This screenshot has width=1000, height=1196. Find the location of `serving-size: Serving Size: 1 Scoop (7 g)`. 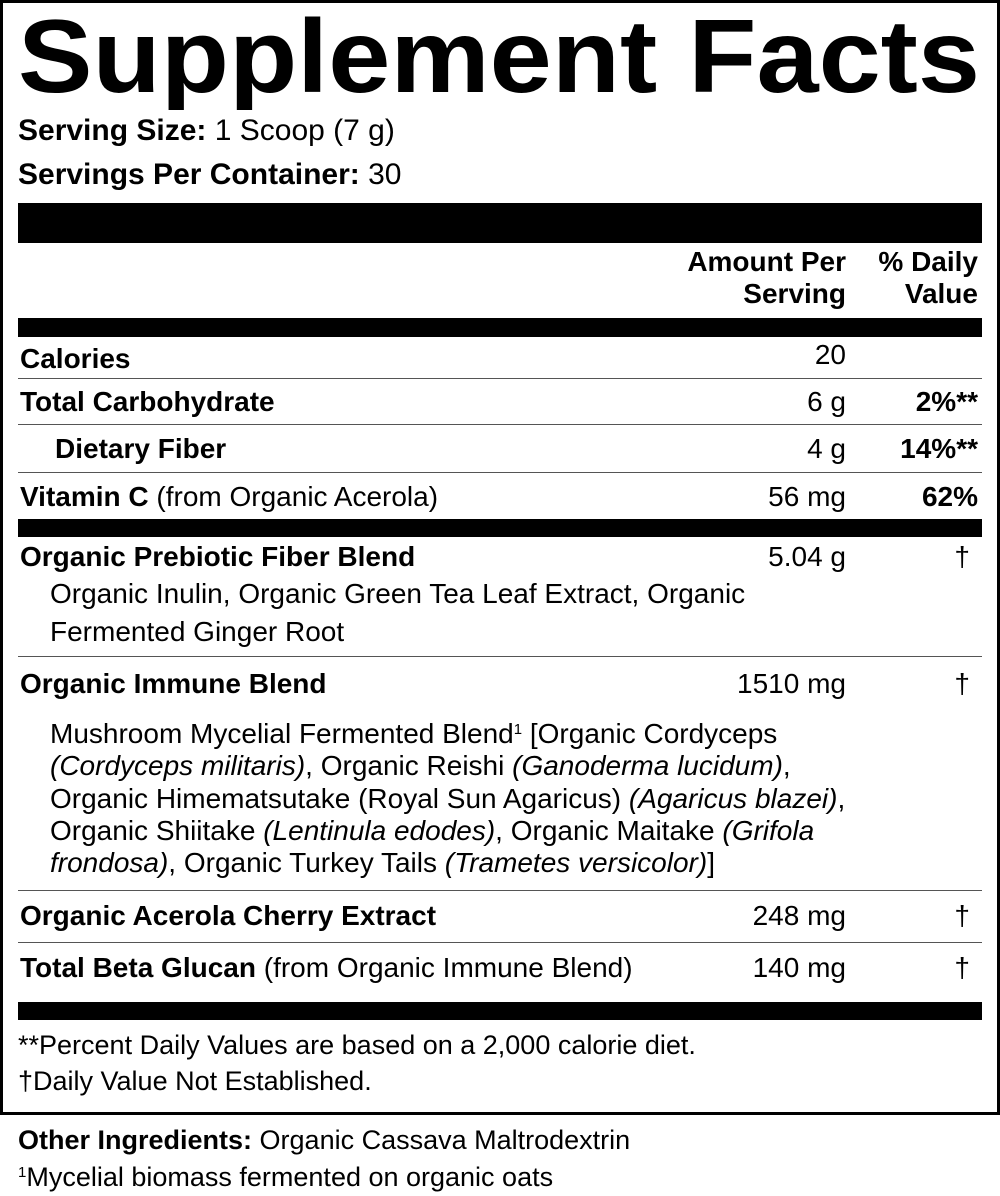

serving-size: Serving Size: 1 Scoop (7 g) is located at coordinates (206, 130).